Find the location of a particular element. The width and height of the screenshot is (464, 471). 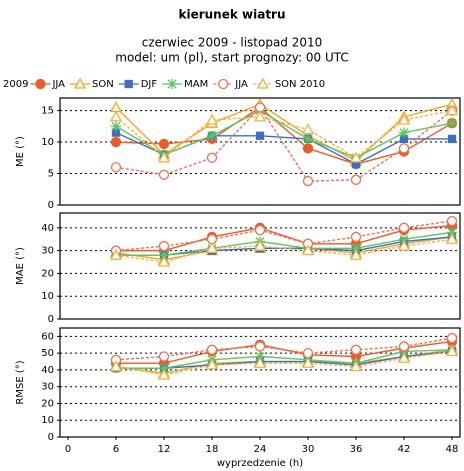

x-axis-label: wyprzedzenie (h) is located at coordinates (260, 463).